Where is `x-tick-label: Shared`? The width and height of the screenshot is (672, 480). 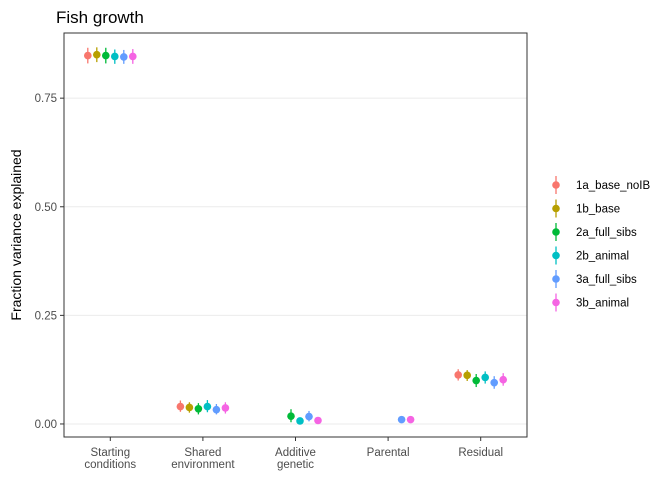
x-tick-label: Shared is located at coordinates (202, 453).